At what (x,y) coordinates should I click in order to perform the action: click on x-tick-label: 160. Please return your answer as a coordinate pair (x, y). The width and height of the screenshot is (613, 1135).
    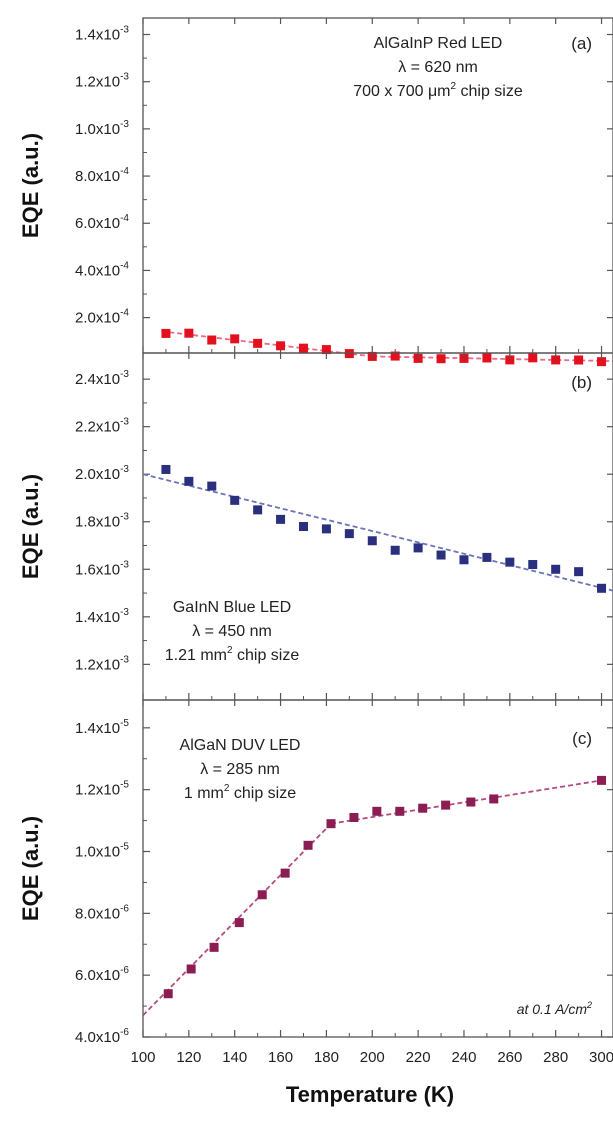
    Looking at the image, I should click on (280, 1057).